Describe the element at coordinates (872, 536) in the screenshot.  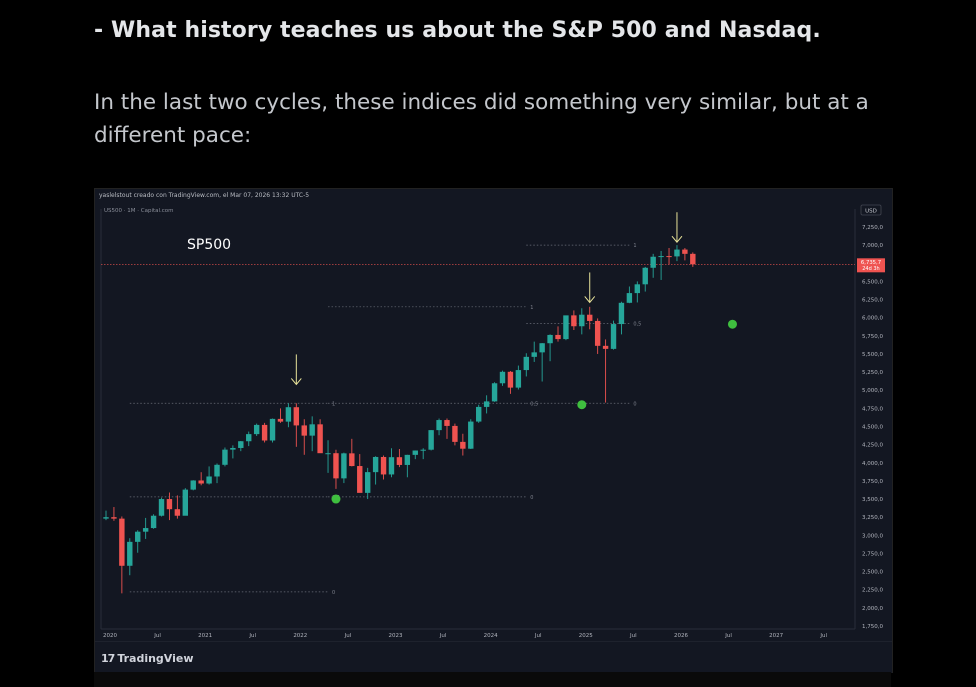
I see `y-tick-label: 3,000,0` at that location.